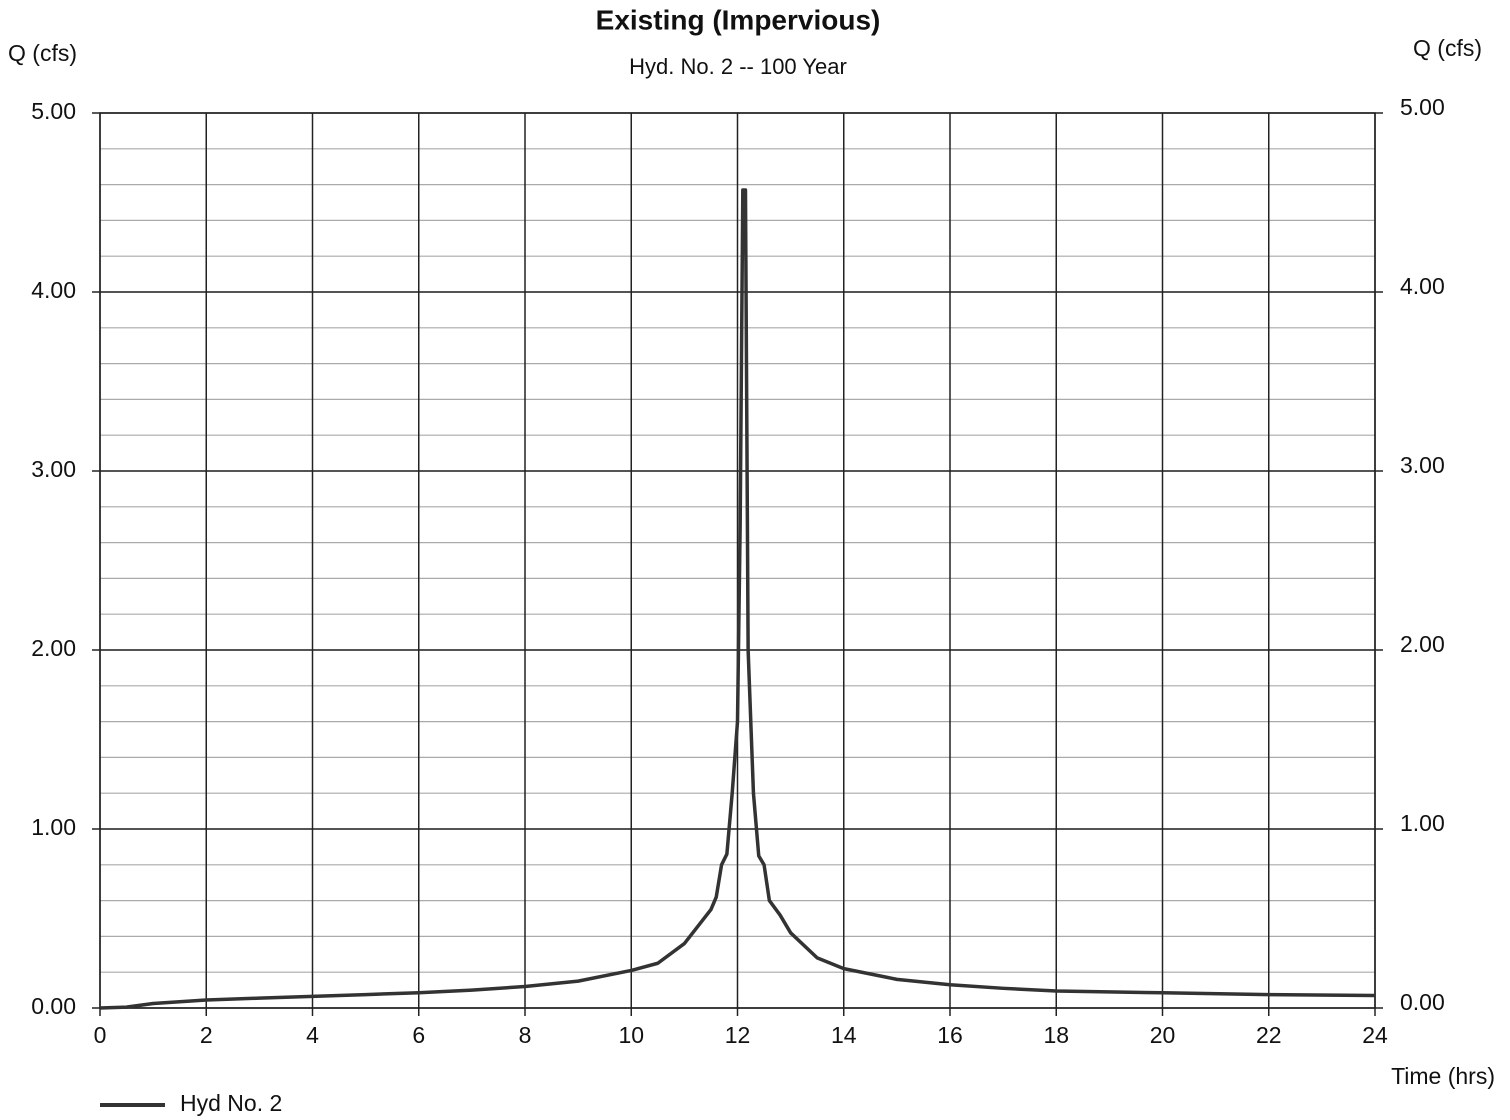  Describe the element at coordinates (100, 1035) in the screenshot. I see `x-tick-label: 0` at that location.